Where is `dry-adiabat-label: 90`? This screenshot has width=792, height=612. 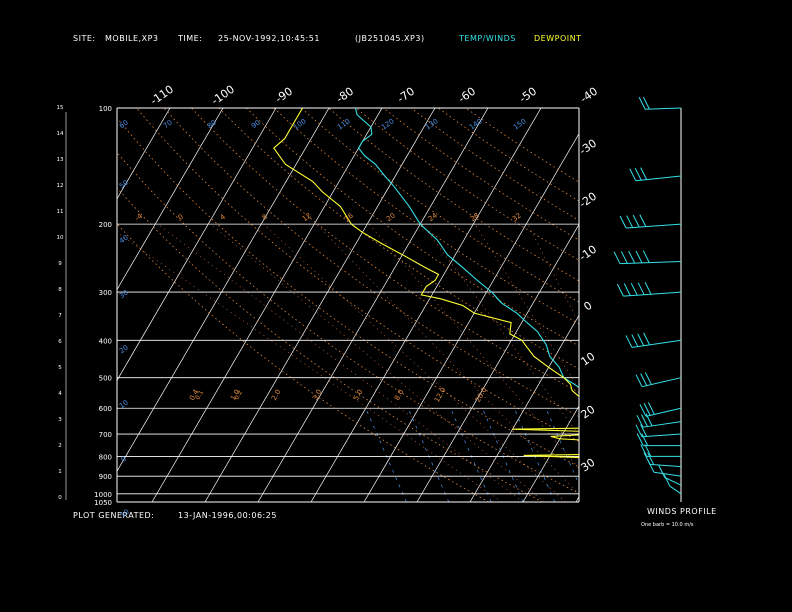
dry-adiabat-label: 90 is located at coordinates (256, 125).